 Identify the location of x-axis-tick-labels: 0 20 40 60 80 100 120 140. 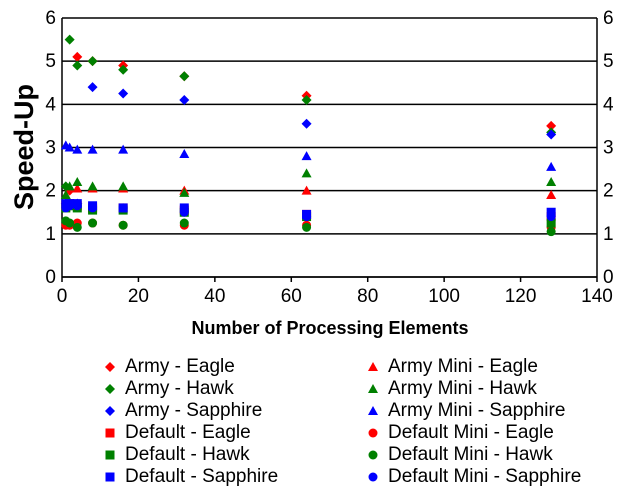
(335, 296).